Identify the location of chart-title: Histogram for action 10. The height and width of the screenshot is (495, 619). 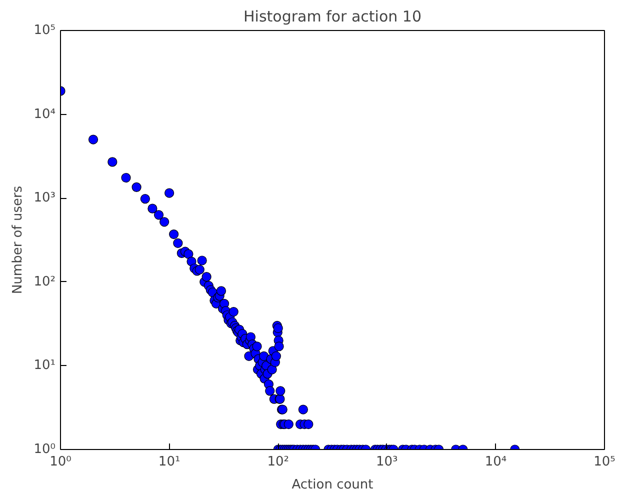
(333, 17).